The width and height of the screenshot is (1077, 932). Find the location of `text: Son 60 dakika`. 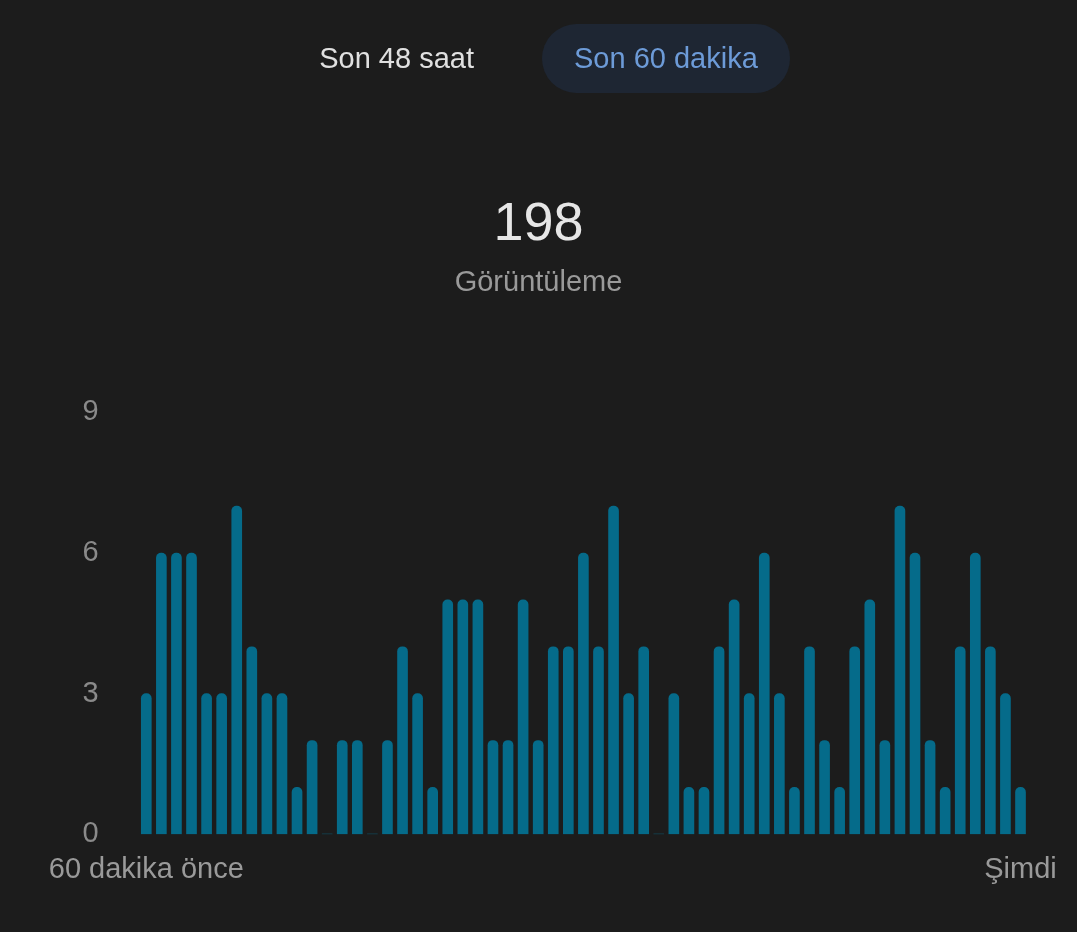

text: Son 60 dakika is located at coordinates (665, 58).